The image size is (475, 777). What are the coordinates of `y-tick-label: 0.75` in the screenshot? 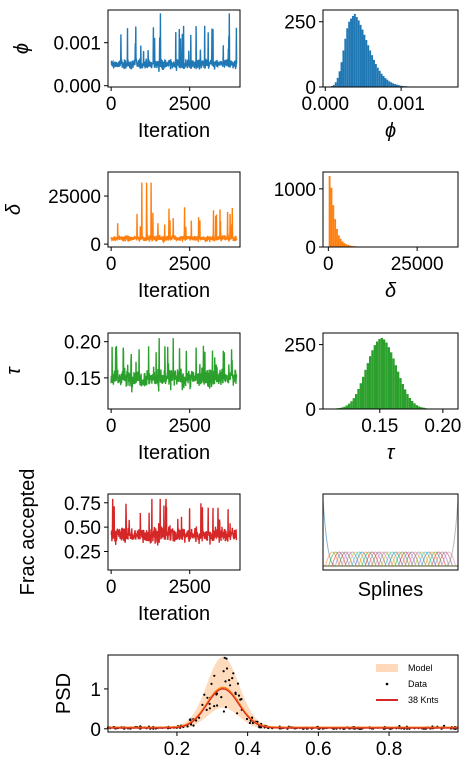 It's located at (82, 504).